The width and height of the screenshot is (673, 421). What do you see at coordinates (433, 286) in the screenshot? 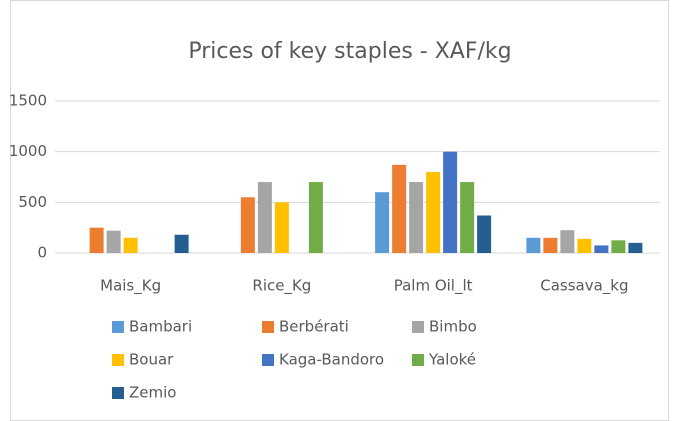
I see `x-tick-label: Palm Oil_lt` at bounding box center [433, 286].